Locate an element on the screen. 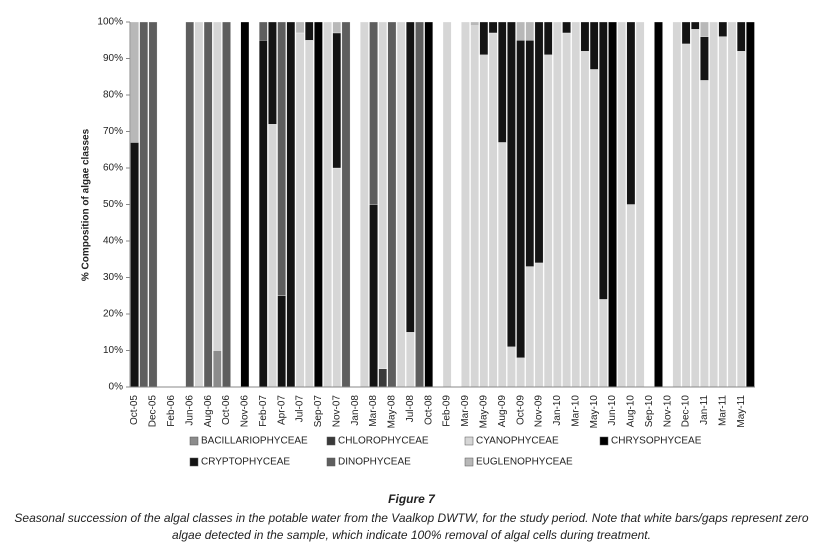 This screenshot has width=823, height=555. y-tick-label: 20% is located at coordinates (113, 314).